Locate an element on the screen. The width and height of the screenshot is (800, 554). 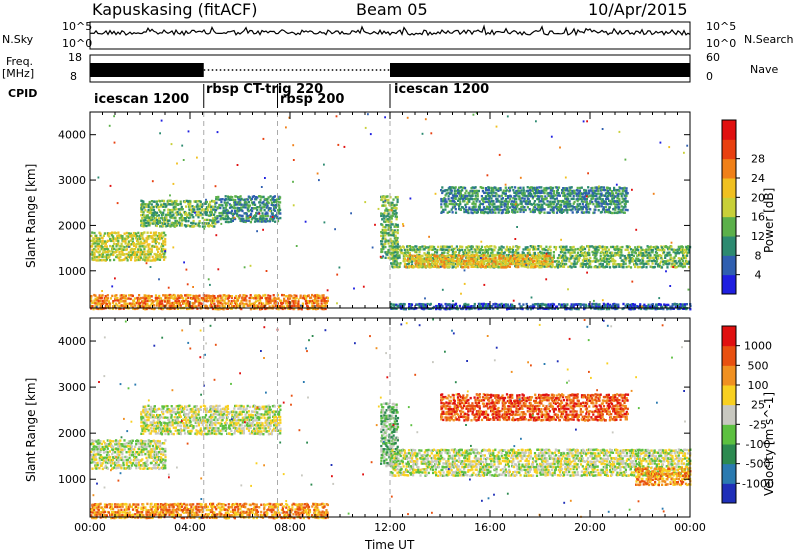
power-cell-b4 is located at coordinates (385, 202).